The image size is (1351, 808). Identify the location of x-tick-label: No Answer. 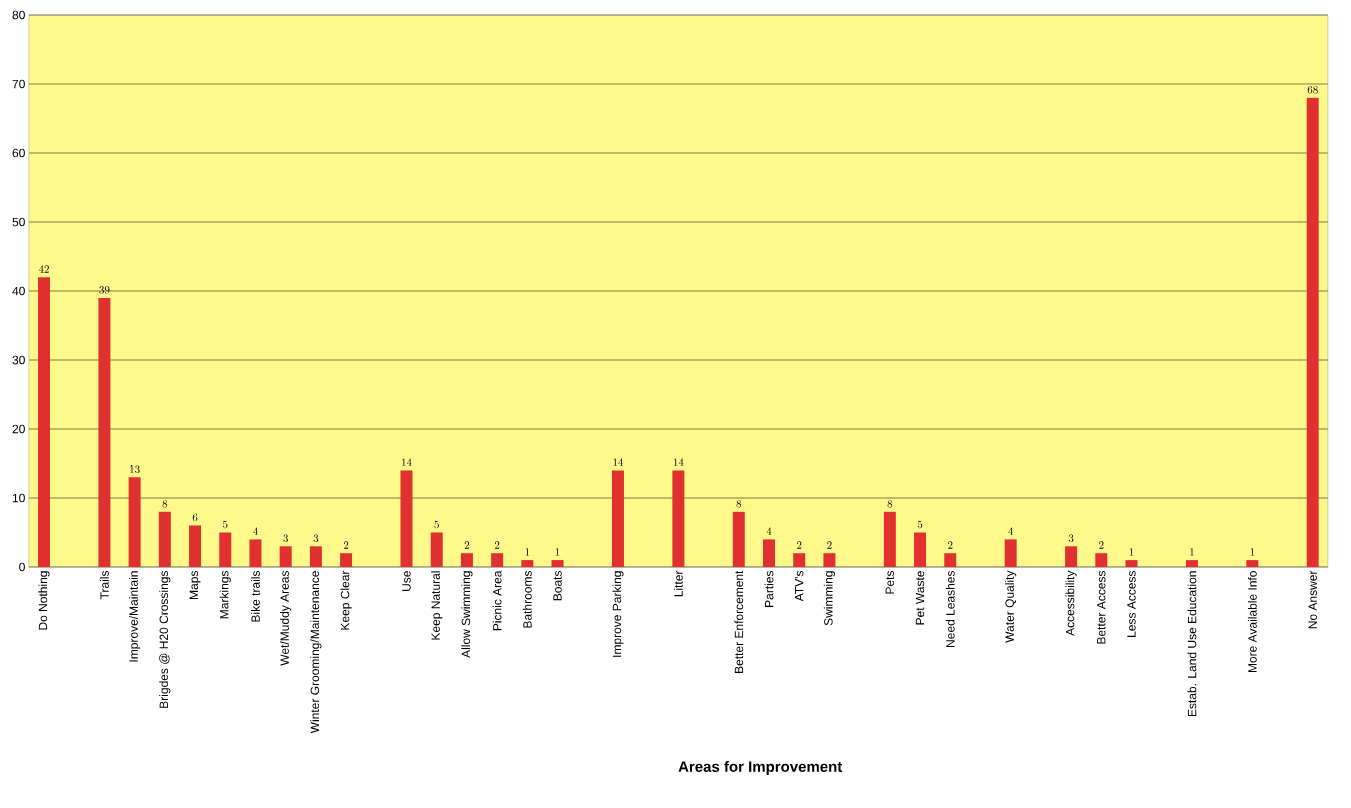
(1312, 599).